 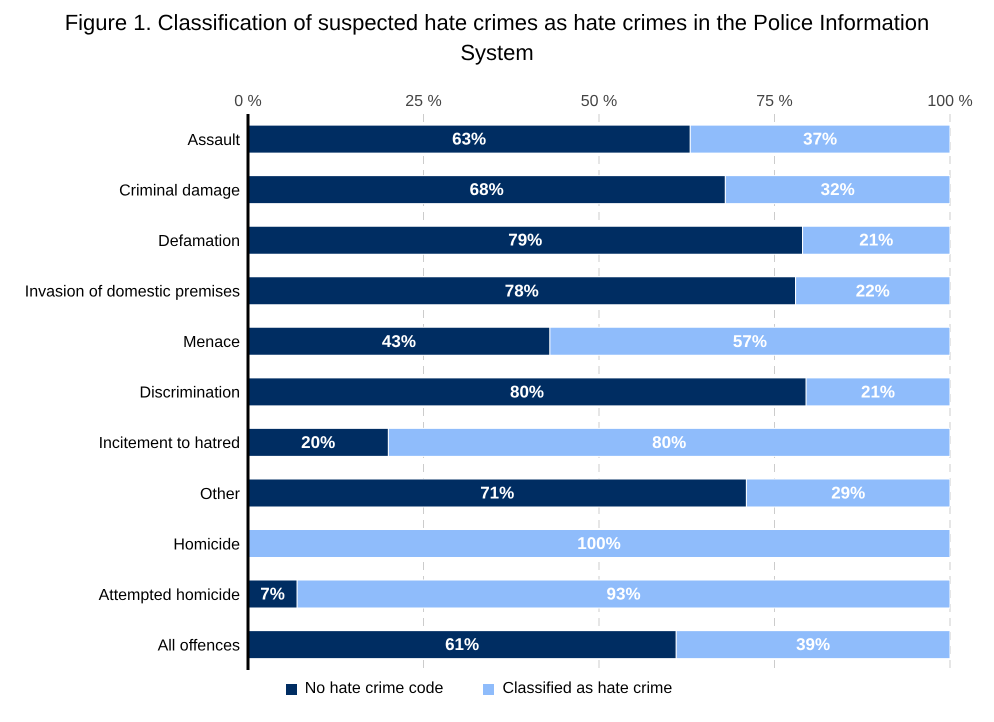 I want to click on data-label: 78%, so click(x=521, y=290).